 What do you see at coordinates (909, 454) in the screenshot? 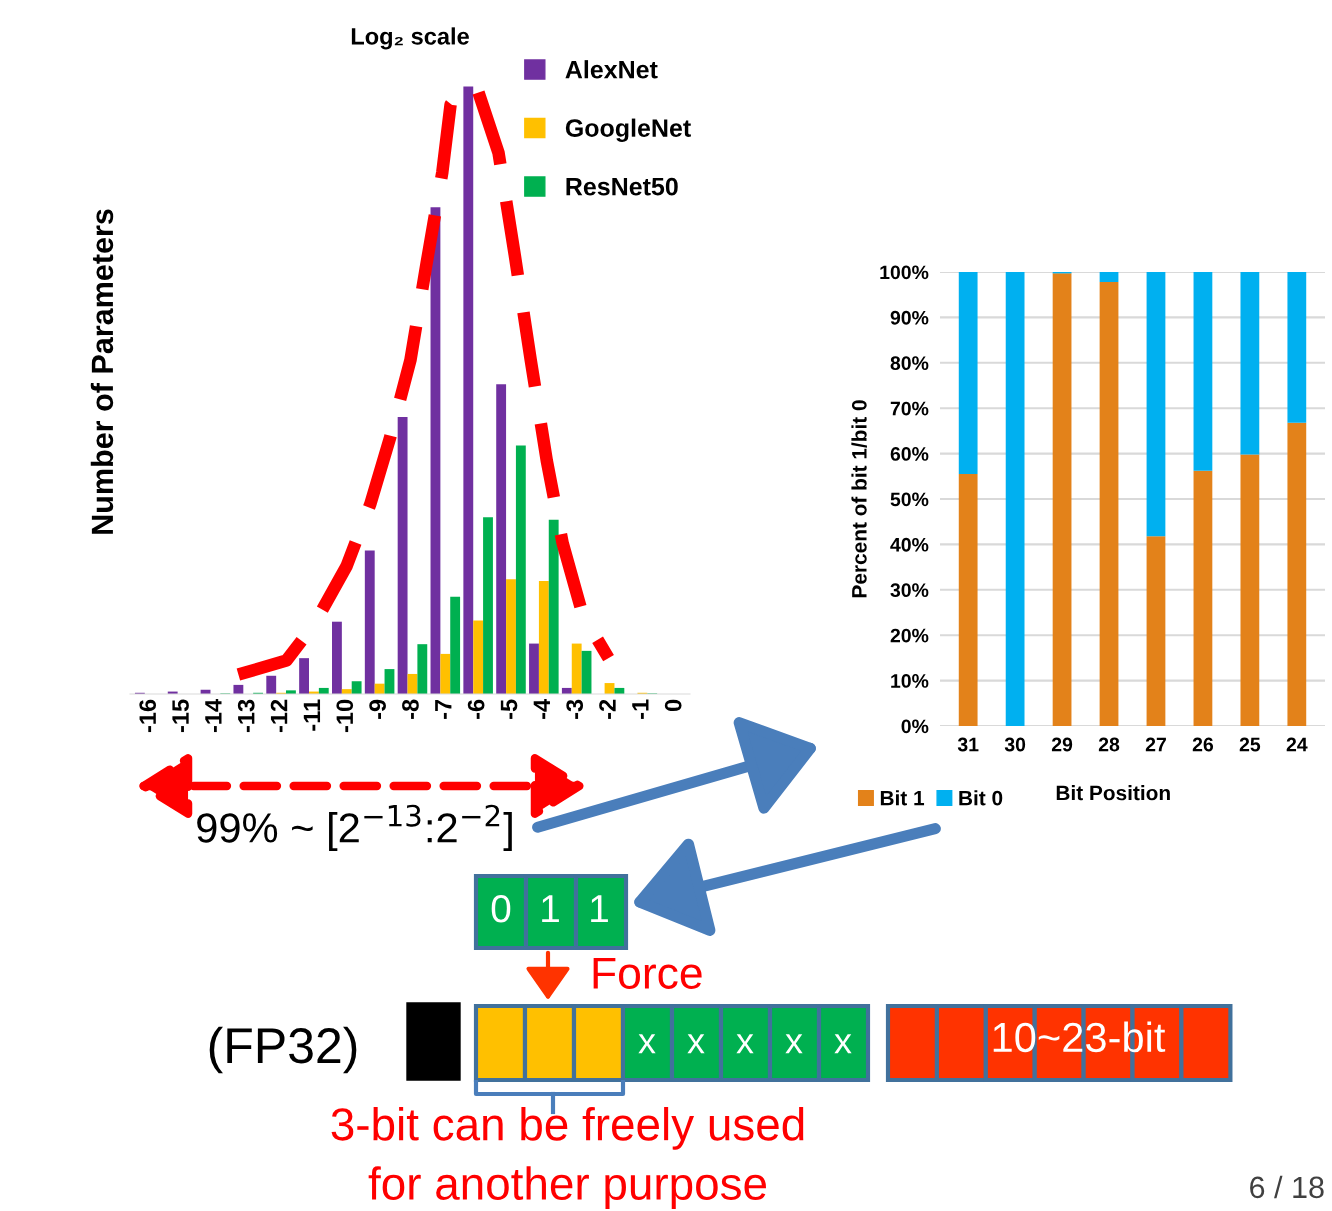
I see `y-tick-label: 60%` at bounding box center [909, 454].